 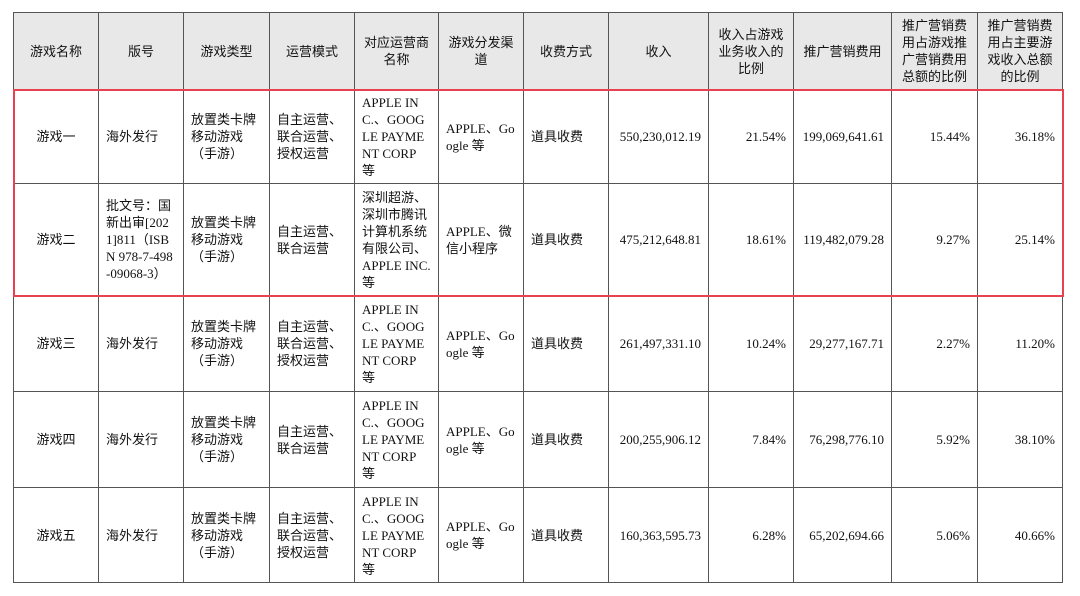 What do you see at coordinates (1020, 239) in the screenshot?
I see `table-cell: 25.14%` at bounding box center [1020, 239].